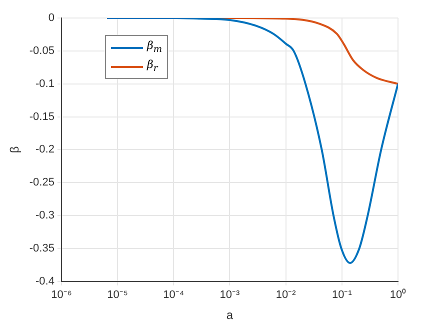  What do you see at coordinates (154, 48) in the screenshot?
I see `legend-label: β$_{m}$` at bounding box center [154, 48].